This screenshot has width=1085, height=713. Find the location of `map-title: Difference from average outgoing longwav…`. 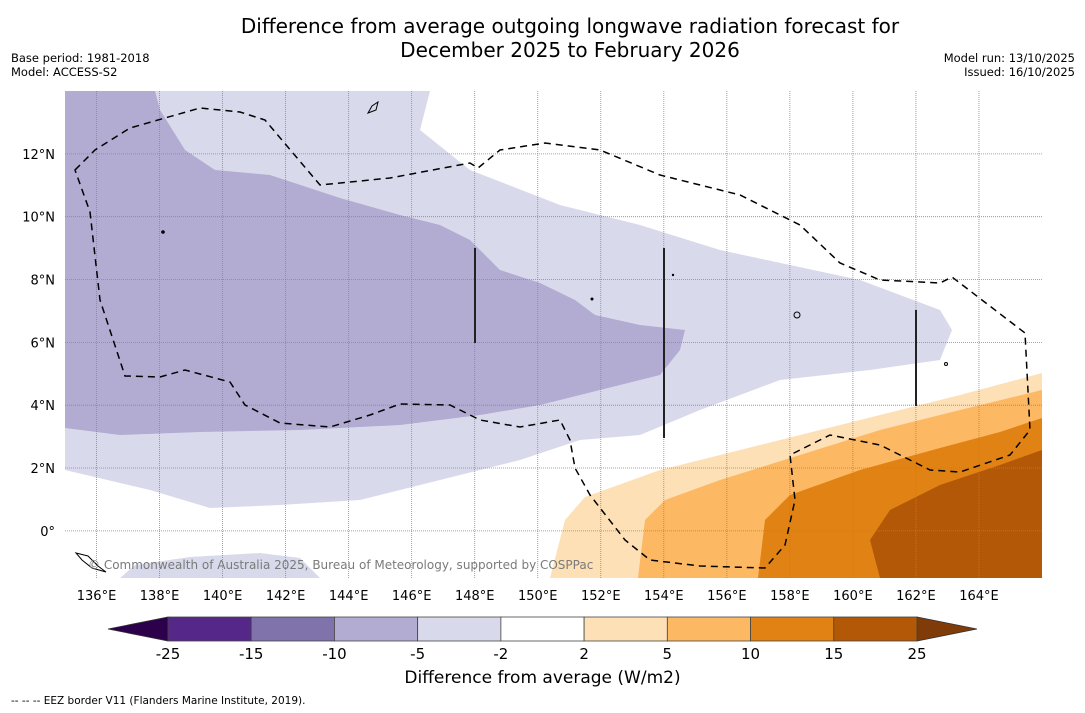

map-title: Difference from average outgoing longwav… is located at coordinates (570, 38).